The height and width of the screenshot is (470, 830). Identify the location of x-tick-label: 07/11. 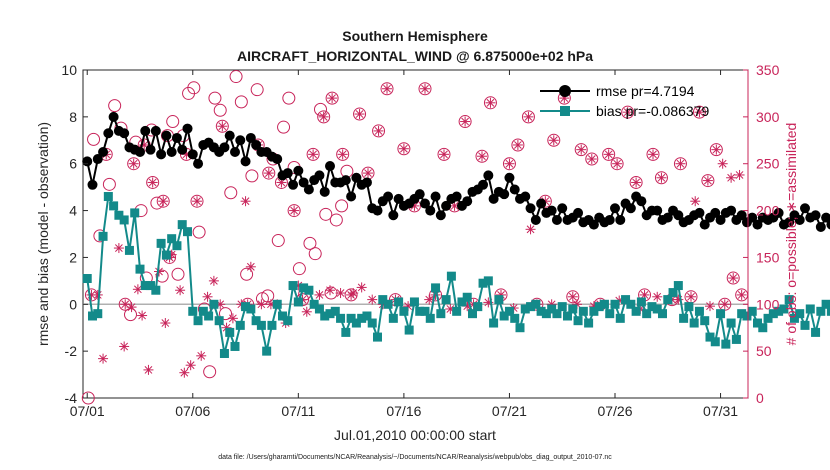
(298, 411).